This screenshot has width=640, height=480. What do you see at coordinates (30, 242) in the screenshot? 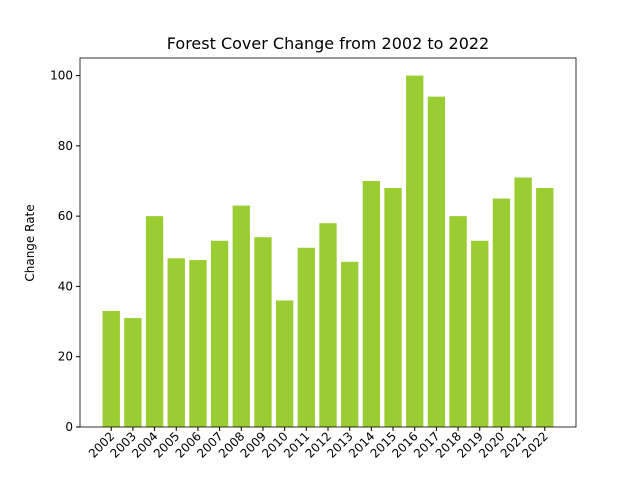
I see `y-axis-label: Change Rate` at bounding box center [30, 242].